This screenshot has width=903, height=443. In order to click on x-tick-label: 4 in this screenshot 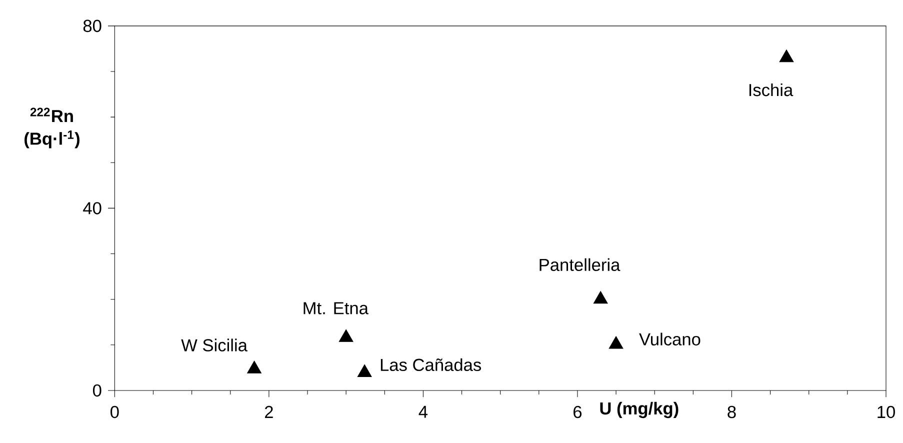, I will do `click(423, 412)`.